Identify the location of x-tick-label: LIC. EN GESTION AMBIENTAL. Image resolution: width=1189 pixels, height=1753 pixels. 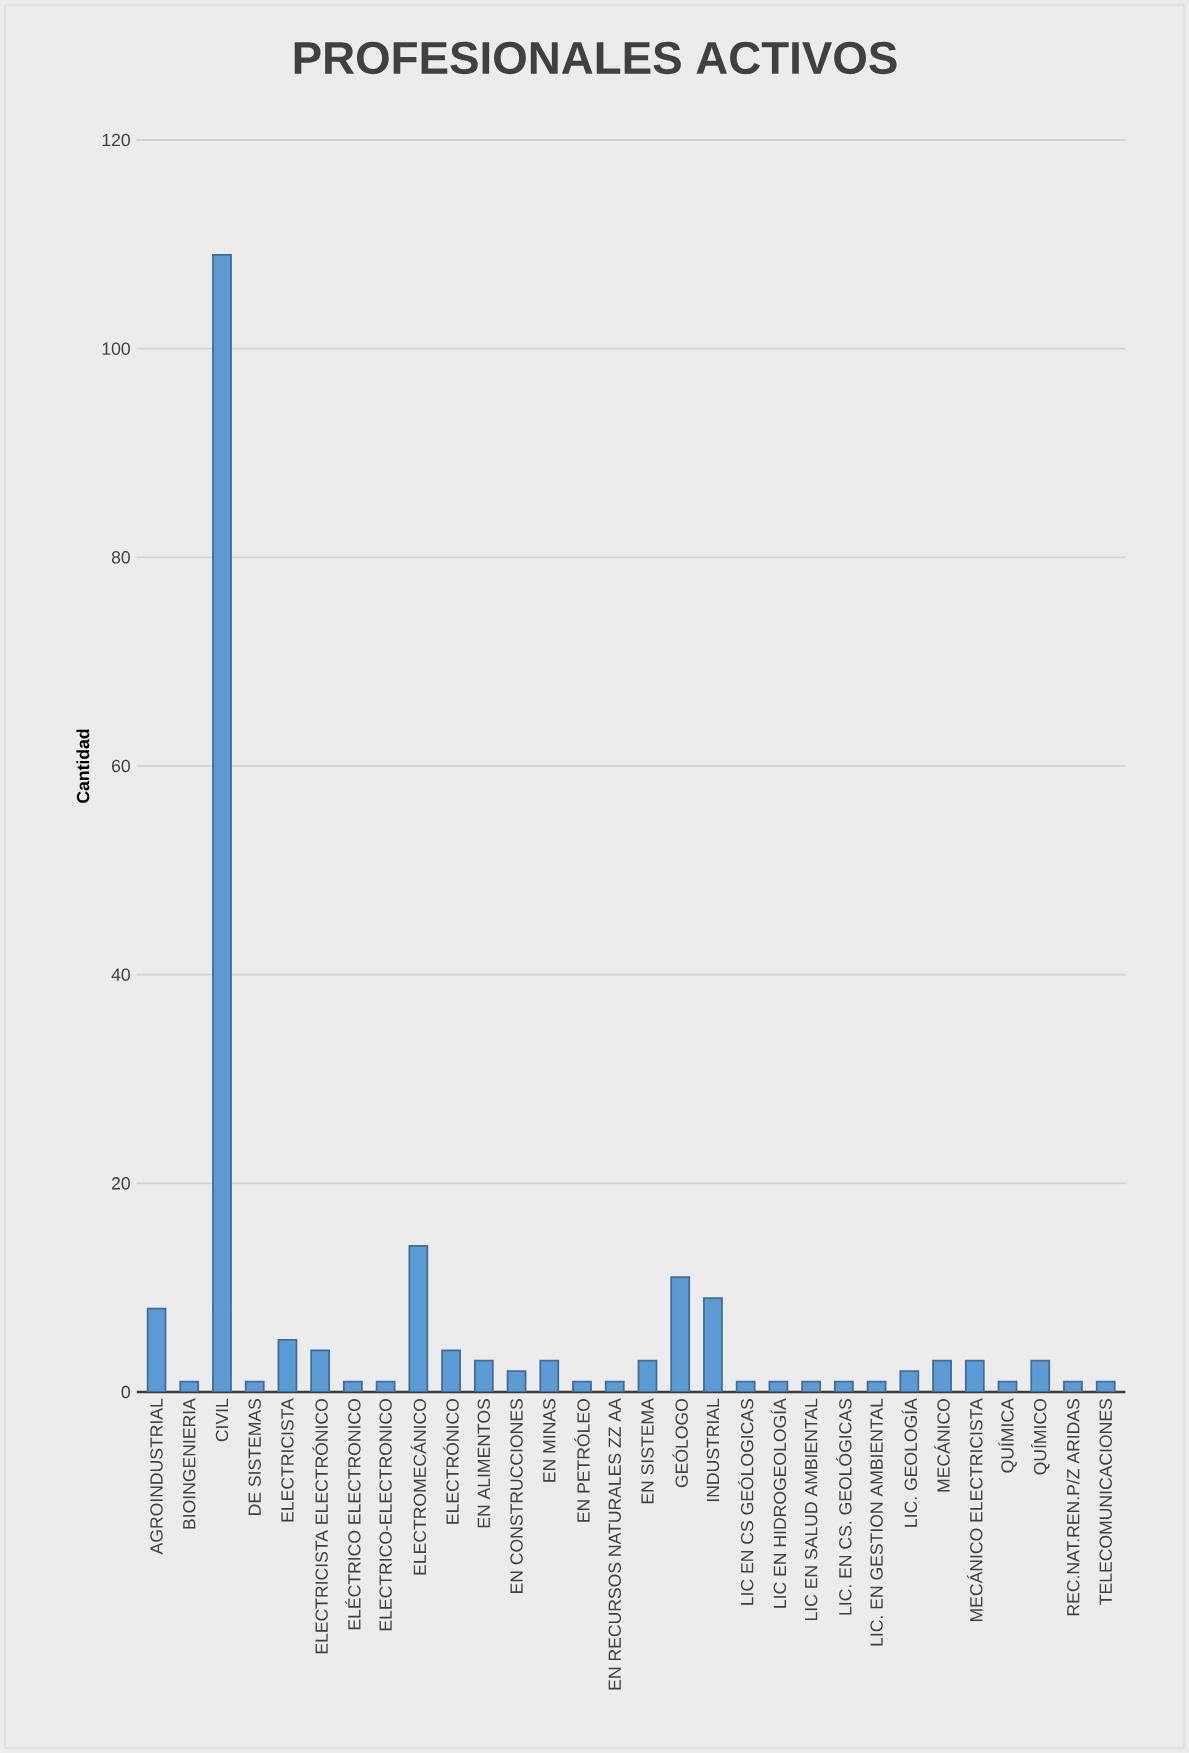
(876, 1522).